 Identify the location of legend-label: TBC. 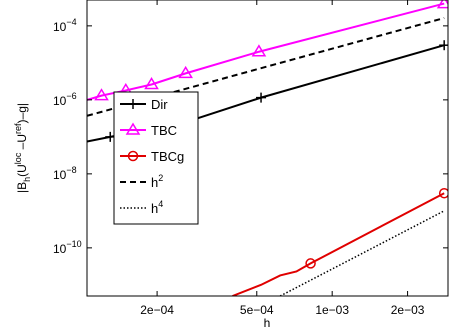
(164, 130).